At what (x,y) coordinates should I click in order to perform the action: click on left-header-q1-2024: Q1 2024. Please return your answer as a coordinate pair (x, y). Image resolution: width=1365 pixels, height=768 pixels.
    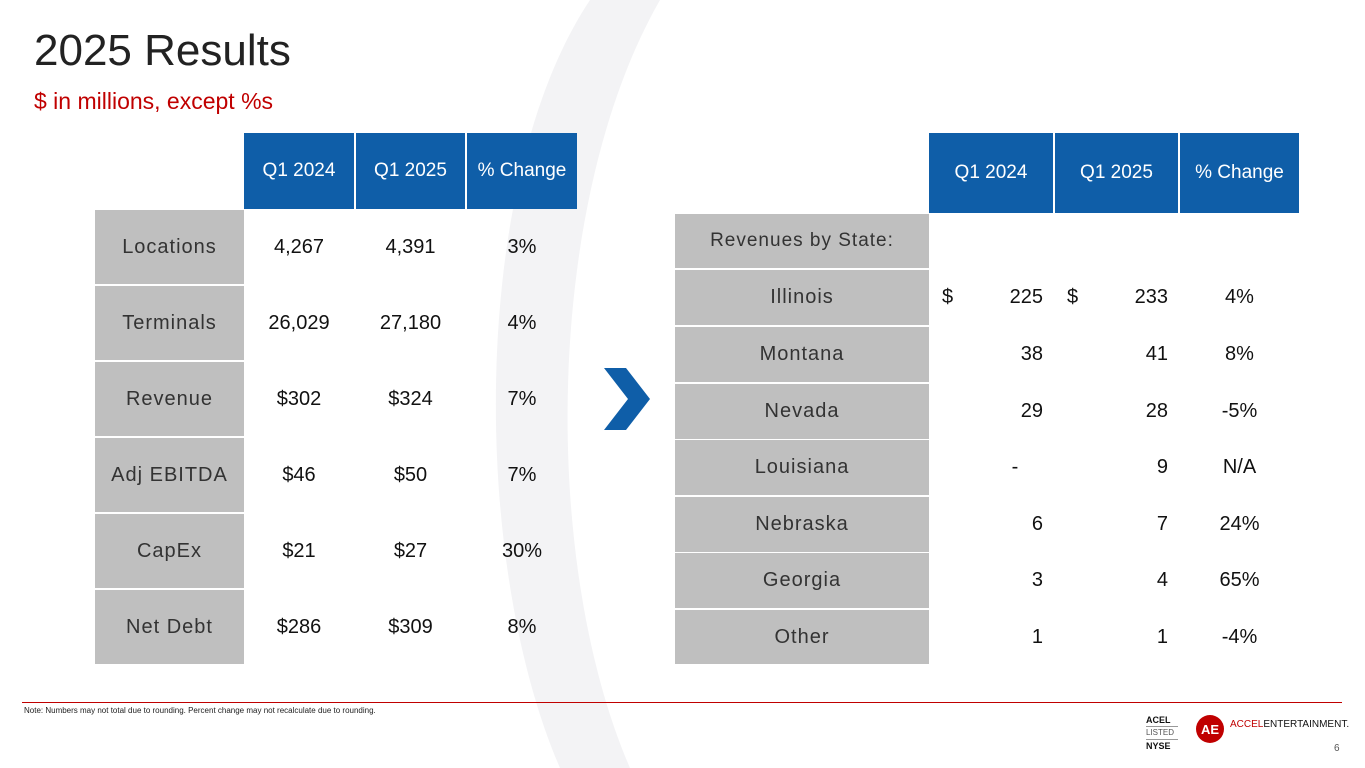
    Looking at the image, I should click on (299, 171).